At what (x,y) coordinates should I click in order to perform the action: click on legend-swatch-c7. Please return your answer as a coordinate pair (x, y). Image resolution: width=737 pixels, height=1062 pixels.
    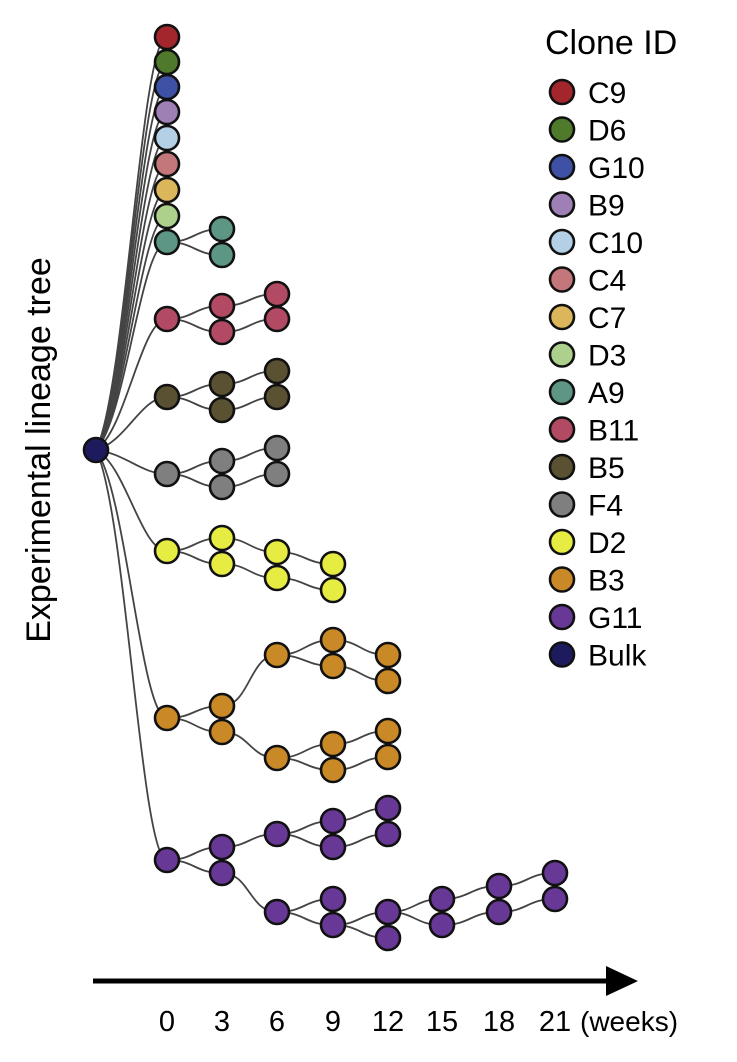
    Looking at the image, I should click on (562, 317).